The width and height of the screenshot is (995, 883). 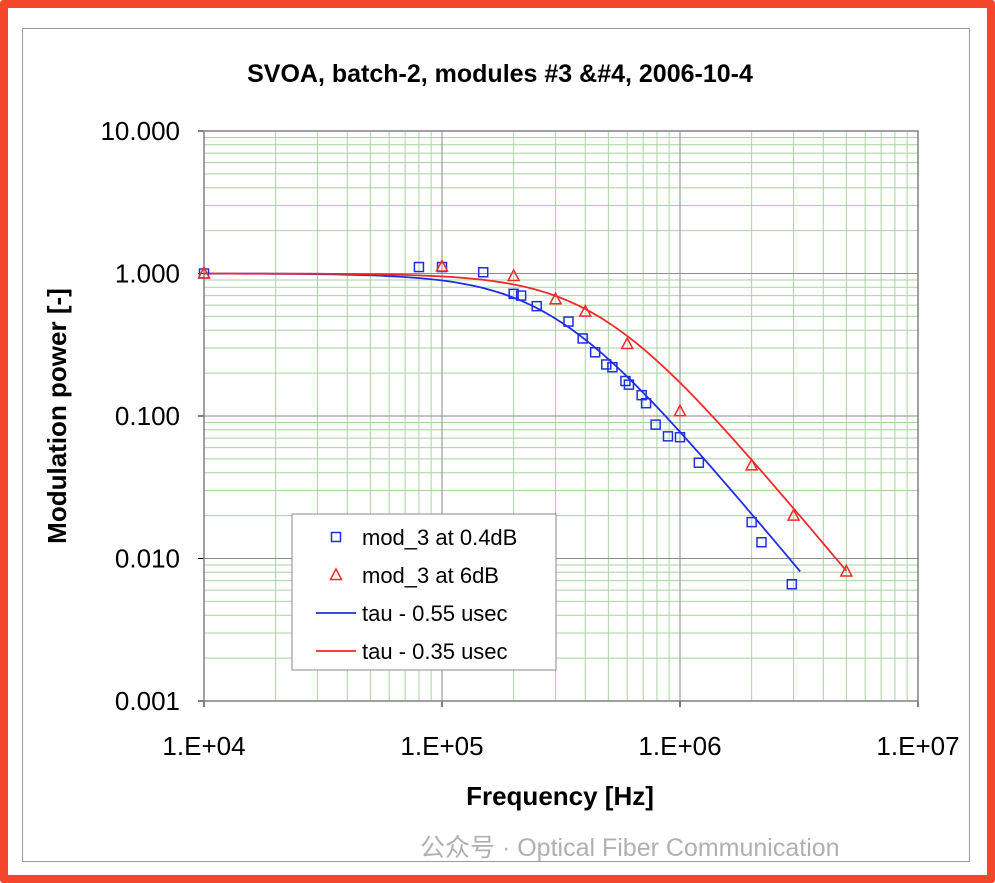 I want to click on y-tick-label: 10.000, so click(x=140, y=131).